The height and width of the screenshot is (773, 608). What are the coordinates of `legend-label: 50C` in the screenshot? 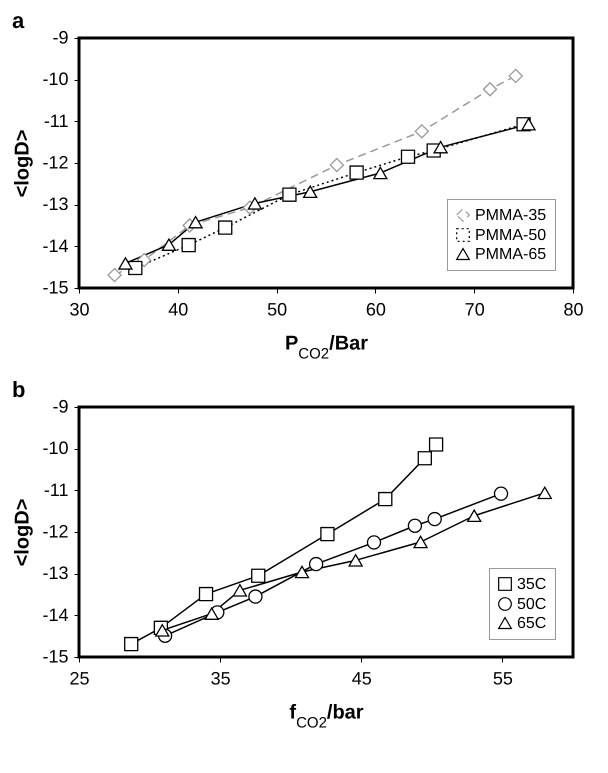 It's located at (531, 604).